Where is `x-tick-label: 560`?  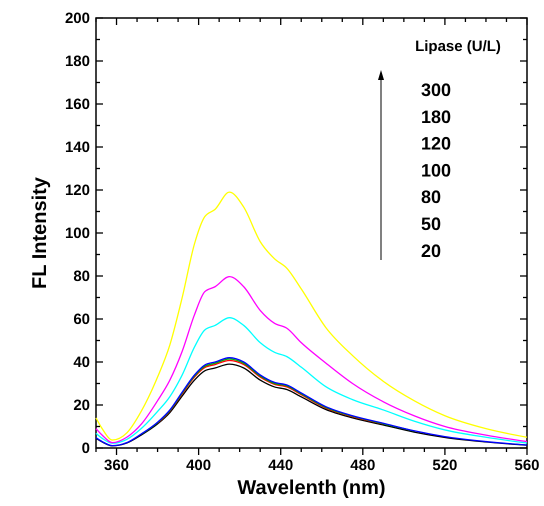 x-tick-label: 560 is located at coordinates (527, 465).